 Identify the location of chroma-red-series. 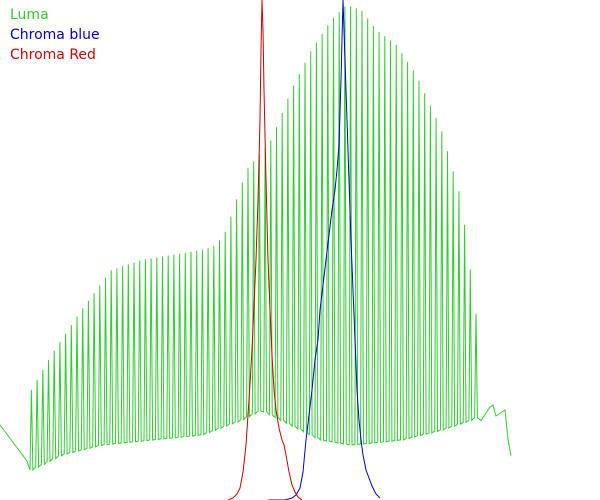
(265, 250).